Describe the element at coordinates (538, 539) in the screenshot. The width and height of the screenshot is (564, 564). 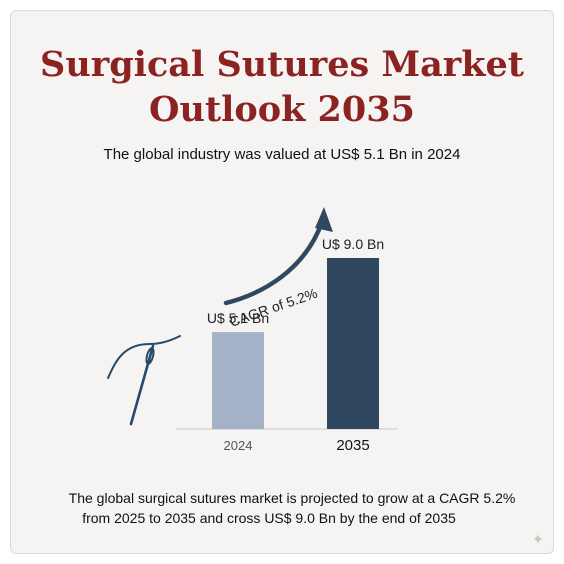
I see `sparkle-icon: ✦` at that location.